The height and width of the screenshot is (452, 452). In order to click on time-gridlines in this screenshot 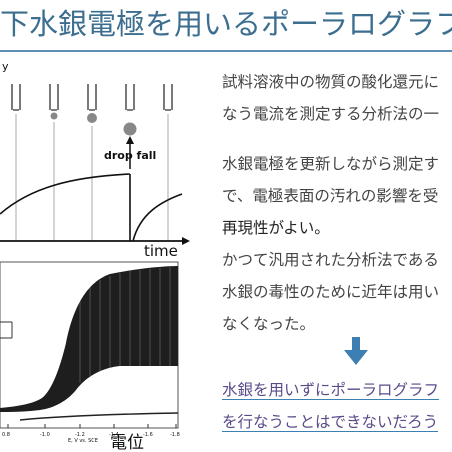, I will do `click(92, 177)`.